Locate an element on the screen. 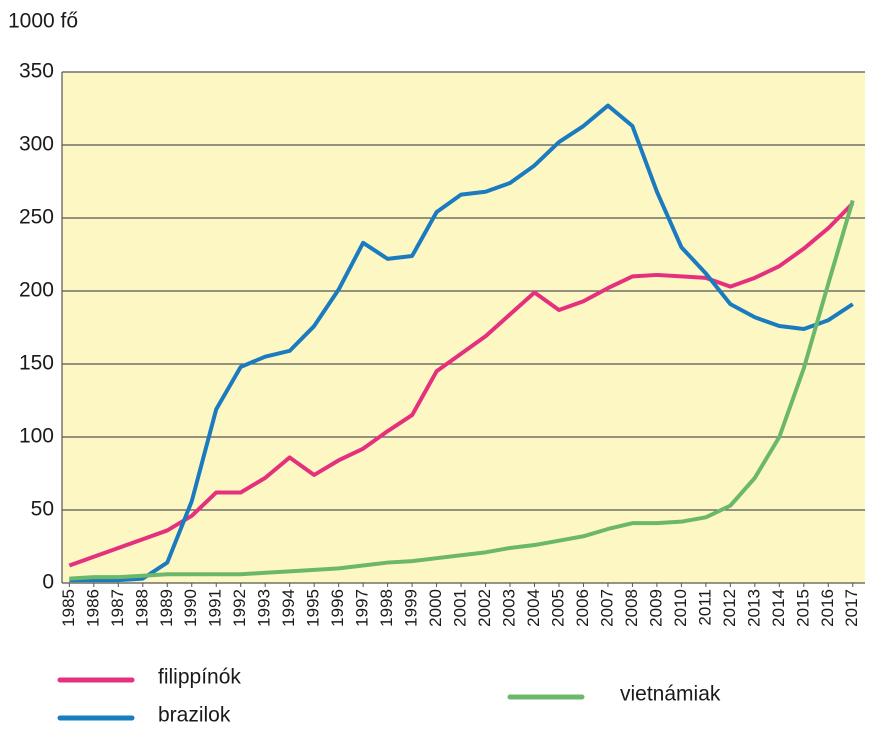 This screenshot has height=731, width=879. y-tick-label: 100 is located at coordinates (36, 436).